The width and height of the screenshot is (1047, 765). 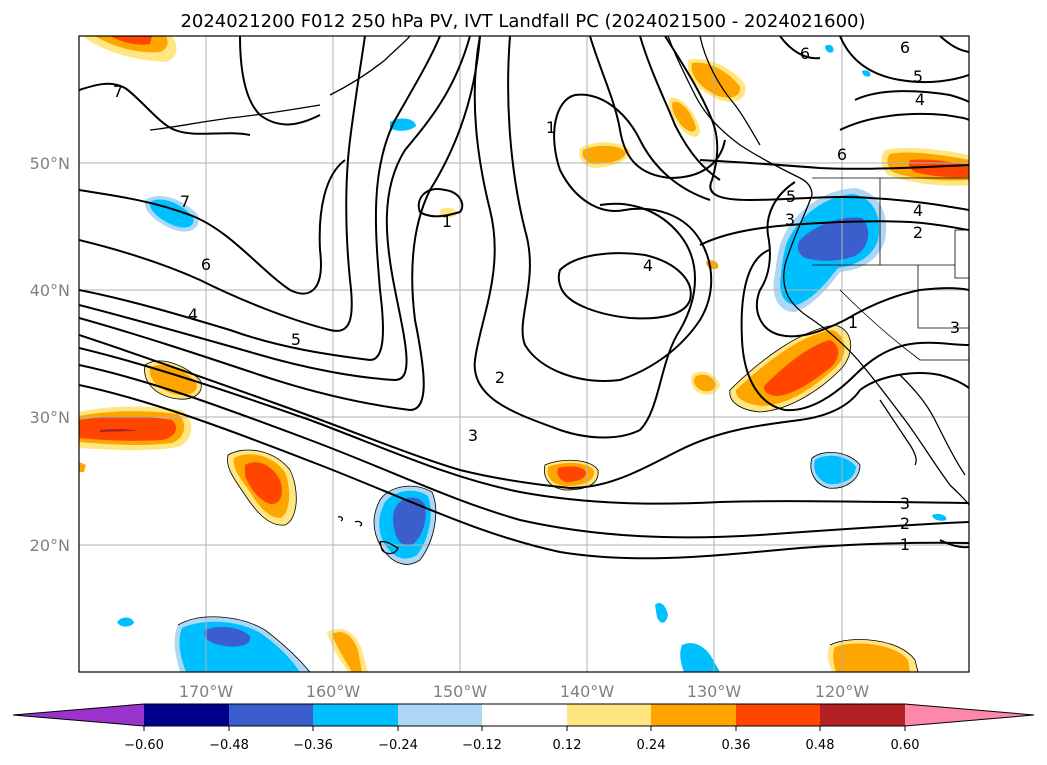 What do you see at coordinates (296, 339) in the screenshot?
I see `contour-label: 5` at bounding box center [296, 339].